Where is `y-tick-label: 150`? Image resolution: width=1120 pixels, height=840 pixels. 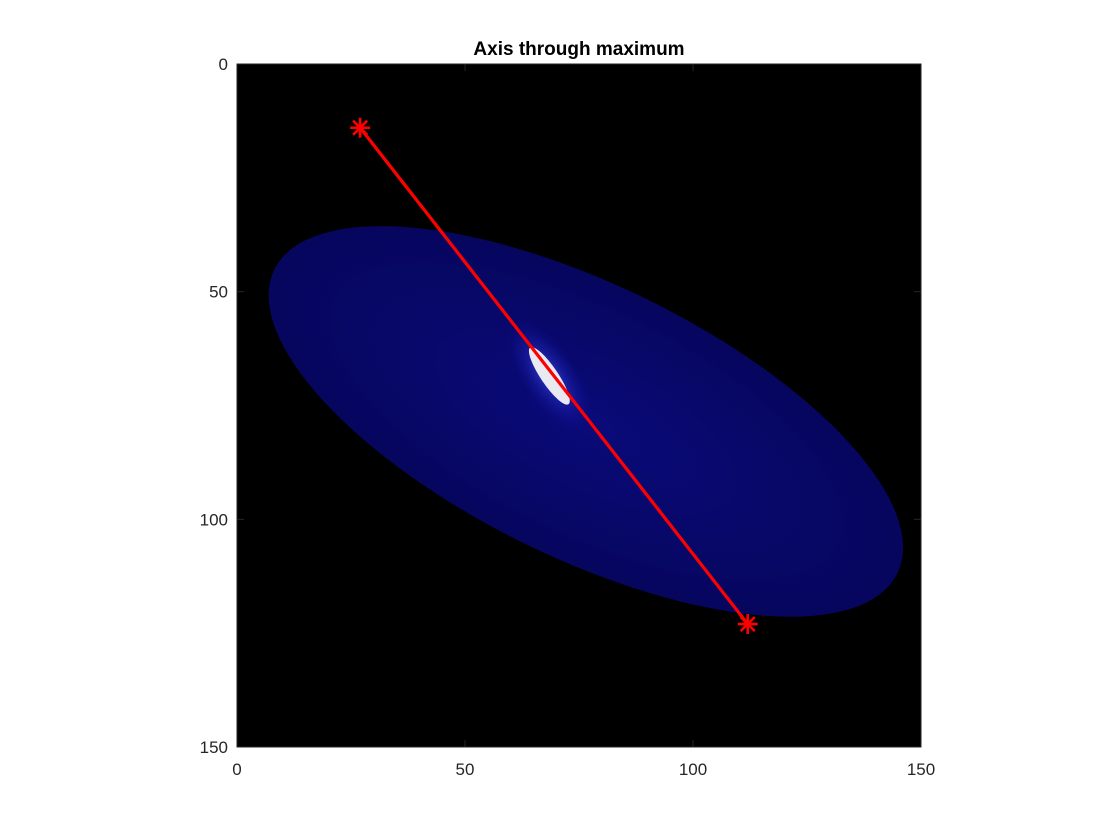
y-tick-label: 150 is located at coordinates (214, 747).